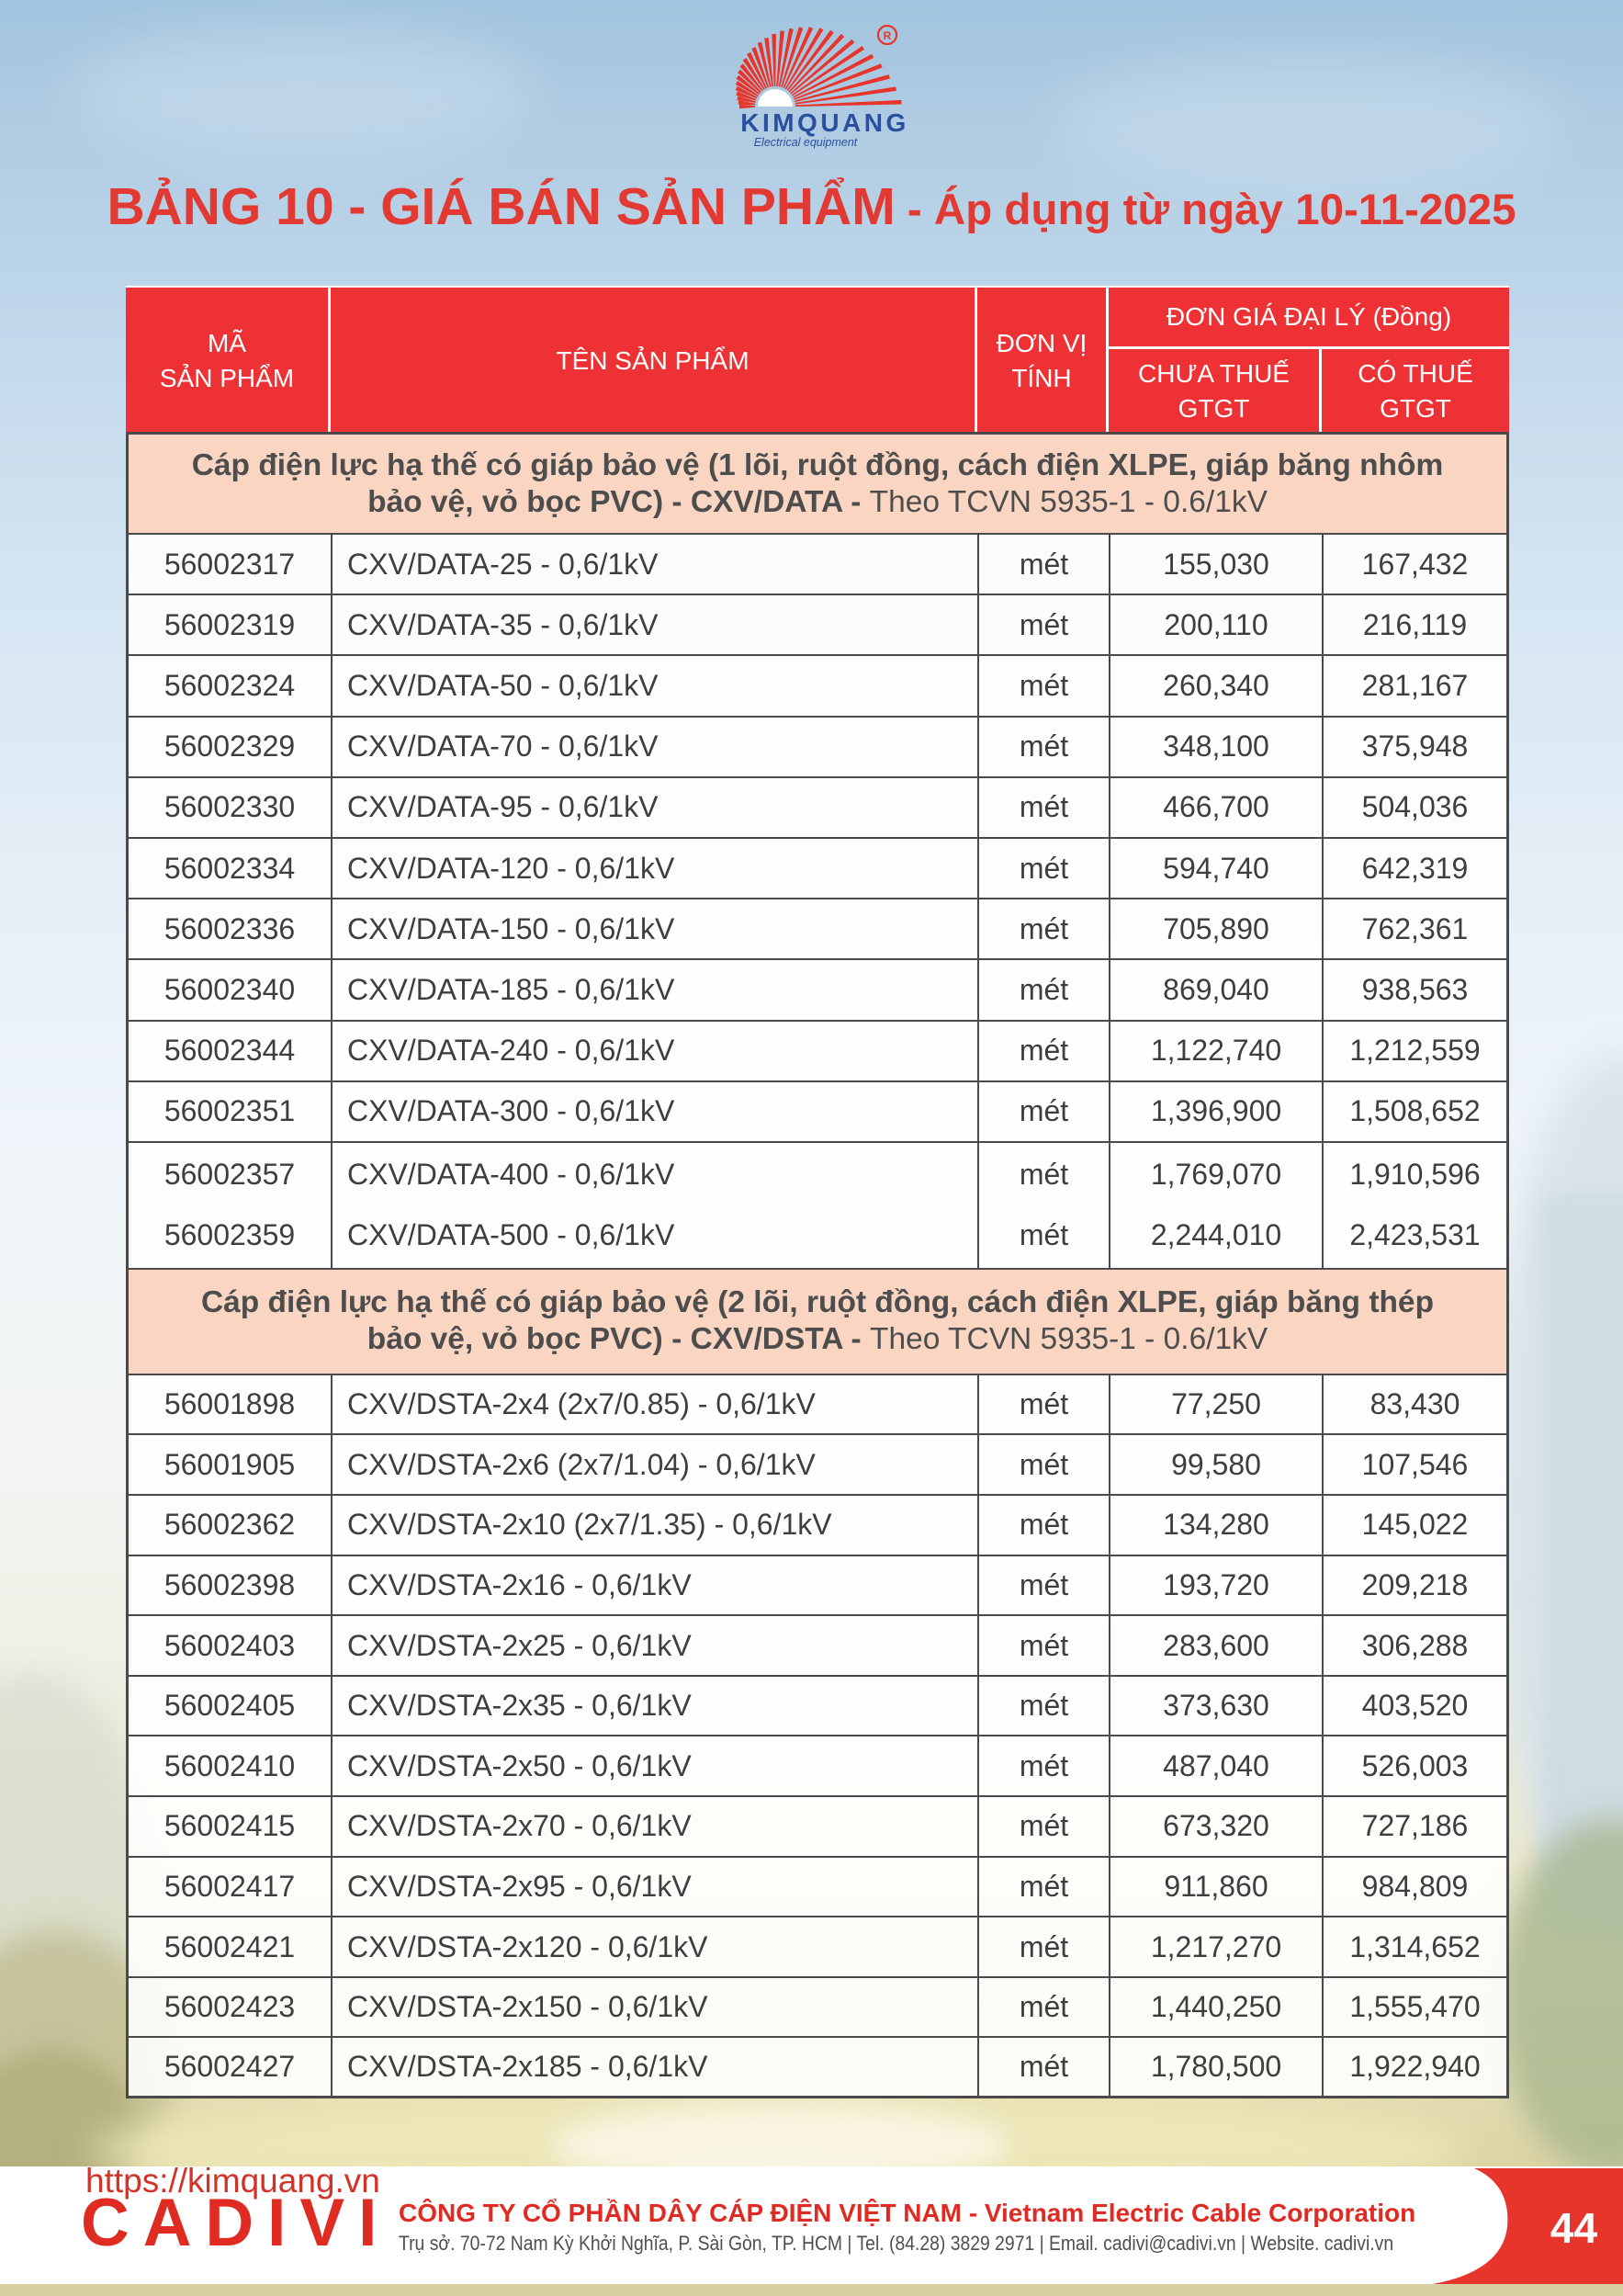 The image size is (1623, 2296). Describe the element at coordinates (824, 122) in the screenshot. I see `svg-text: KIMQUANG` at that location.